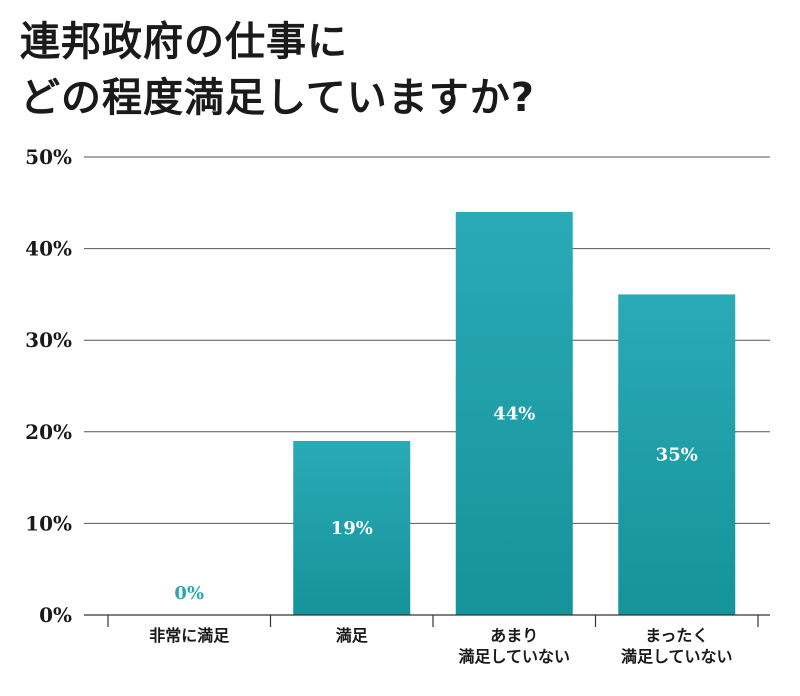 The height and width of the screenshot is (696, 800). What do you see at coordinates (352, 635) in the screenshot?
I see `x-category-label: 満足` at bounding box center [352, 635].